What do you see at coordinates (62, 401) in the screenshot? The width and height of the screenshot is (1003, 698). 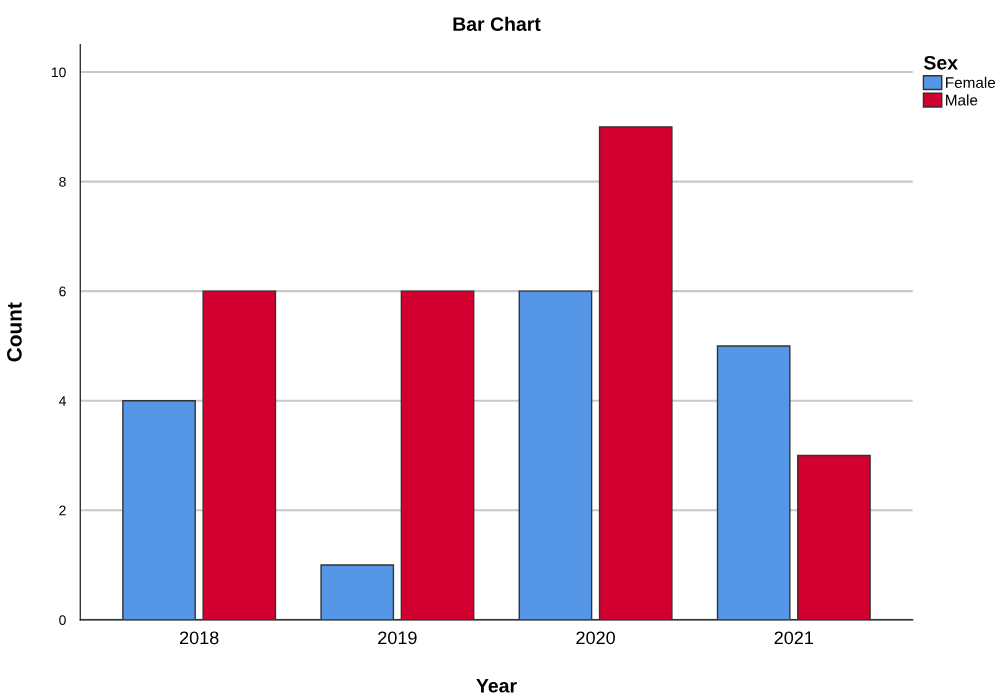 I see `y-tick-label: 4` at bounding box center [62, 401].